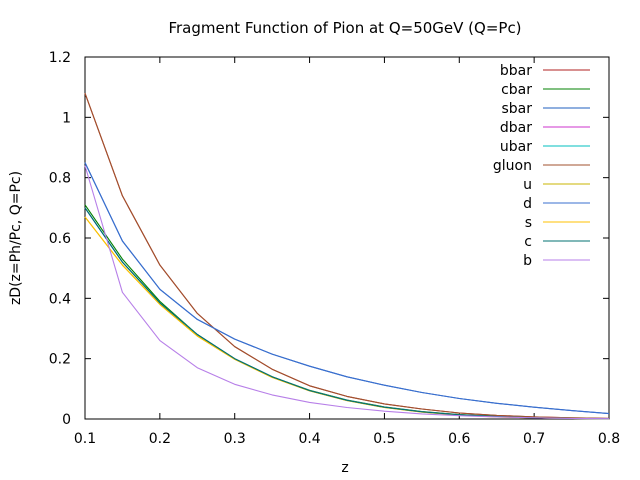  Describe the element at coordinates (384, 439) in the screenshot. I see `x-tick-label: 0.5` at that location.